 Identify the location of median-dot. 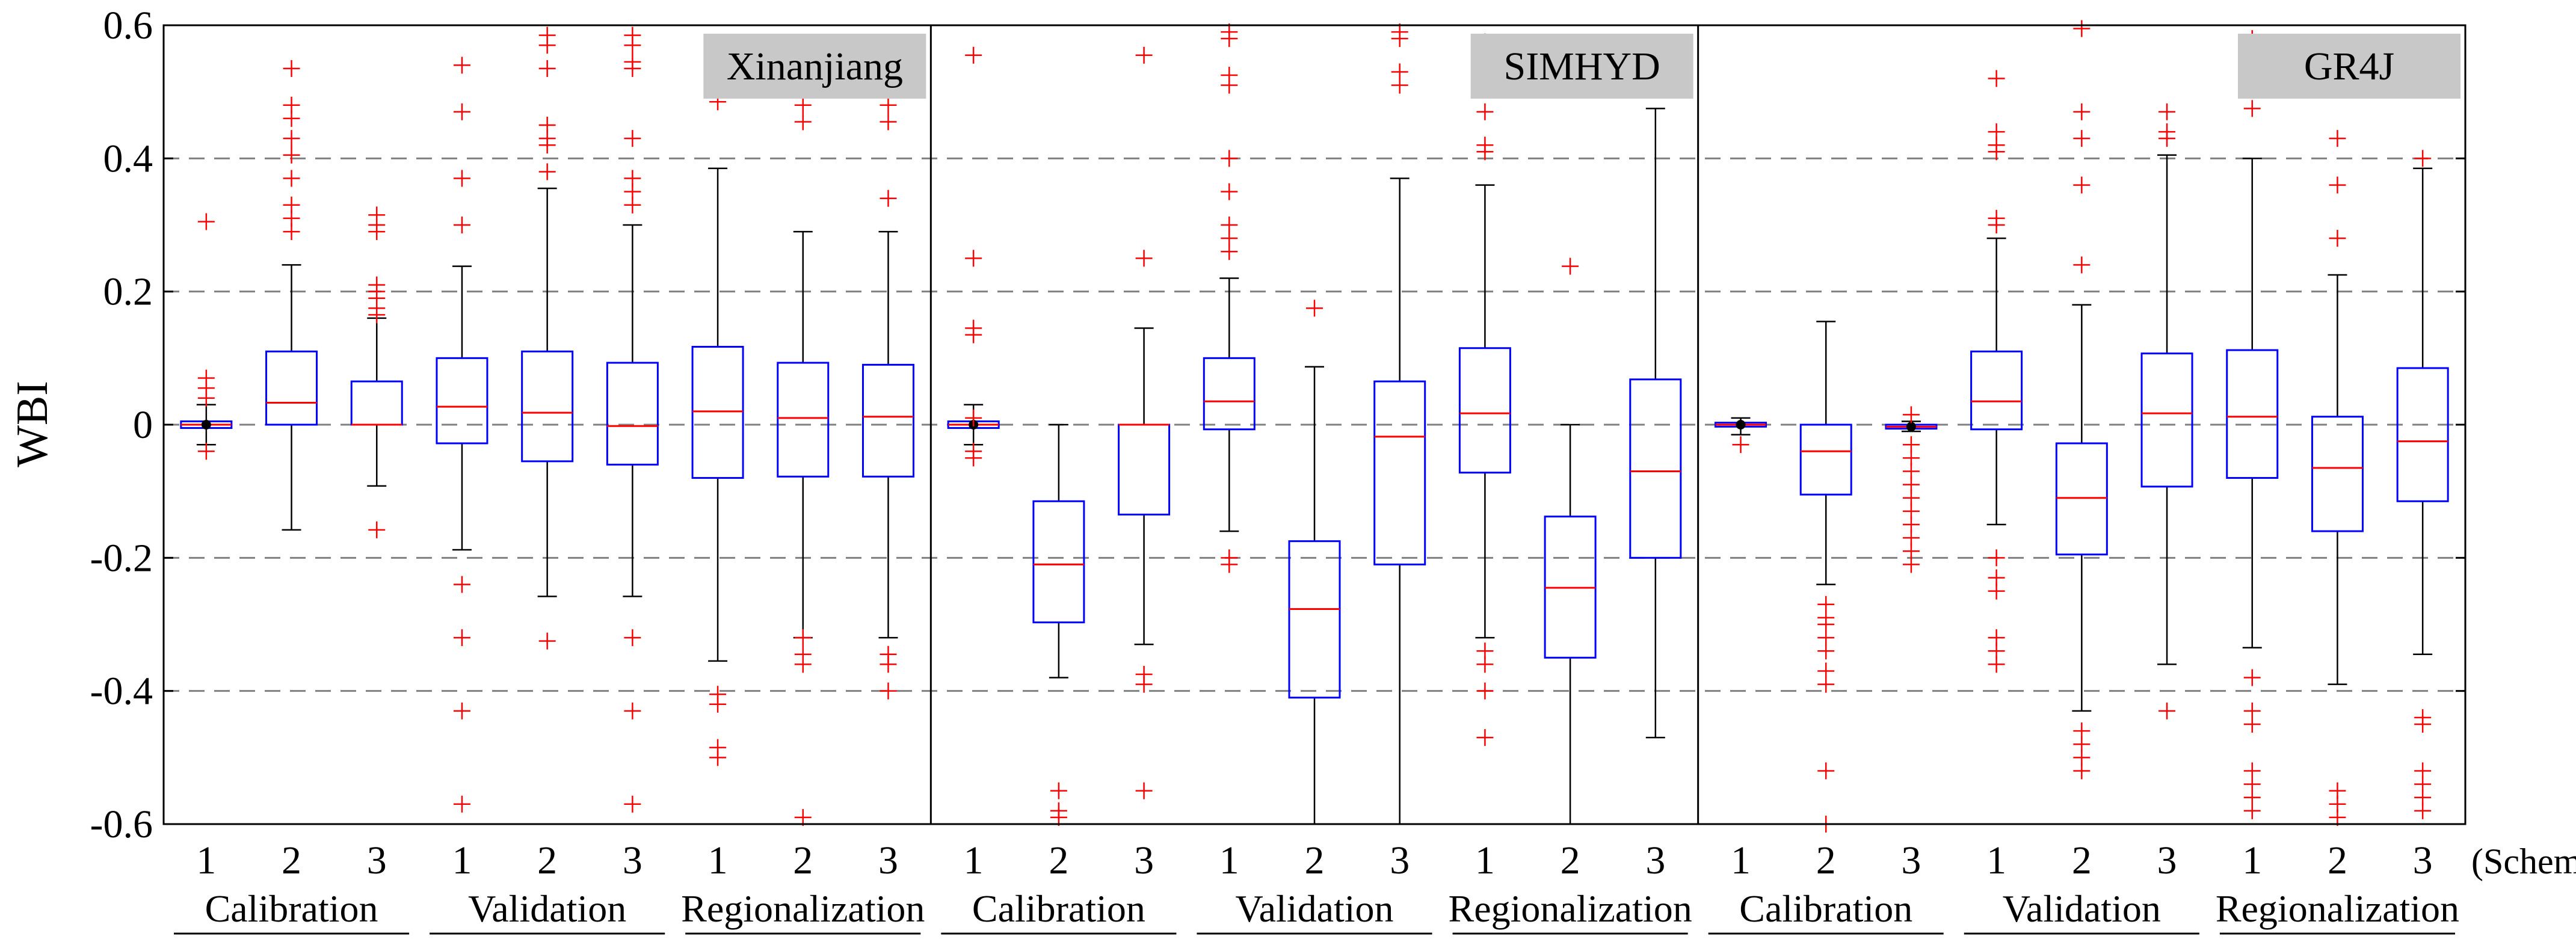
(206, 424).